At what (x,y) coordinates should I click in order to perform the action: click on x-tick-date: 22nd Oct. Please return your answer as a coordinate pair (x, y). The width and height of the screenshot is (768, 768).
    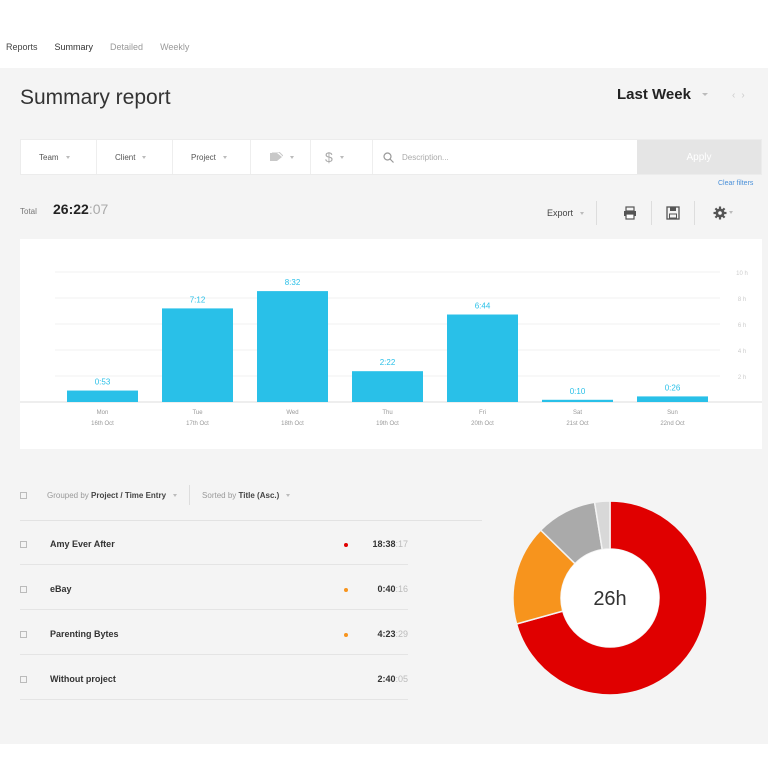
    Looking at the image, I should click on (672, 424).